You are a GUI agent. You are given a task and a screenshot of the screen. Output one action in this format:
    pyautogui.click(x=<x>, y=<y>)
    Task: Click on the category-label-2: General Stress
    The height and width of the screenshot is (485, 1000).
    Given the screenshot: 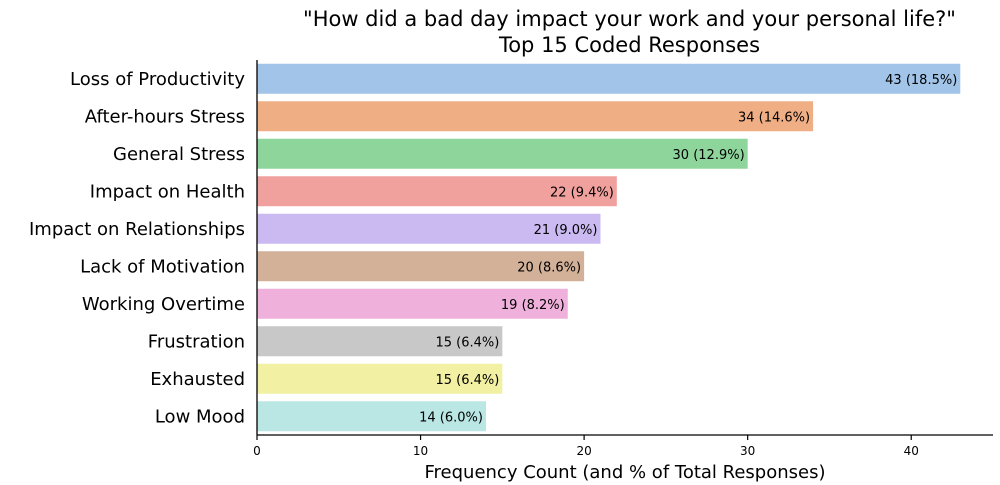 What is the action you would take?
    pyautogui.click(x=179, y=154)
    